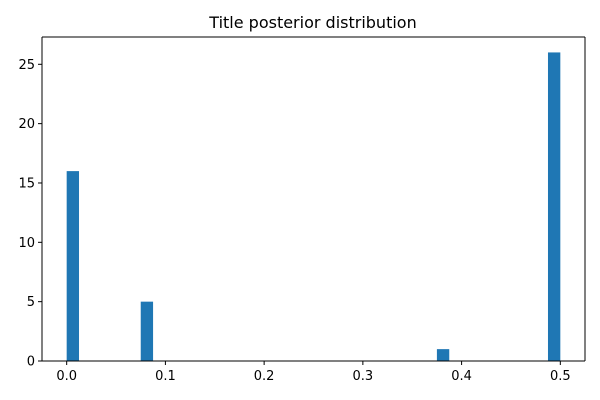 Image resolution: width=600 pixels, height=400 pixels. What do you see at coordinates (31, 302) in the screenshot?
I see `y-tick-label: 5` at bounding box center [31, 302].